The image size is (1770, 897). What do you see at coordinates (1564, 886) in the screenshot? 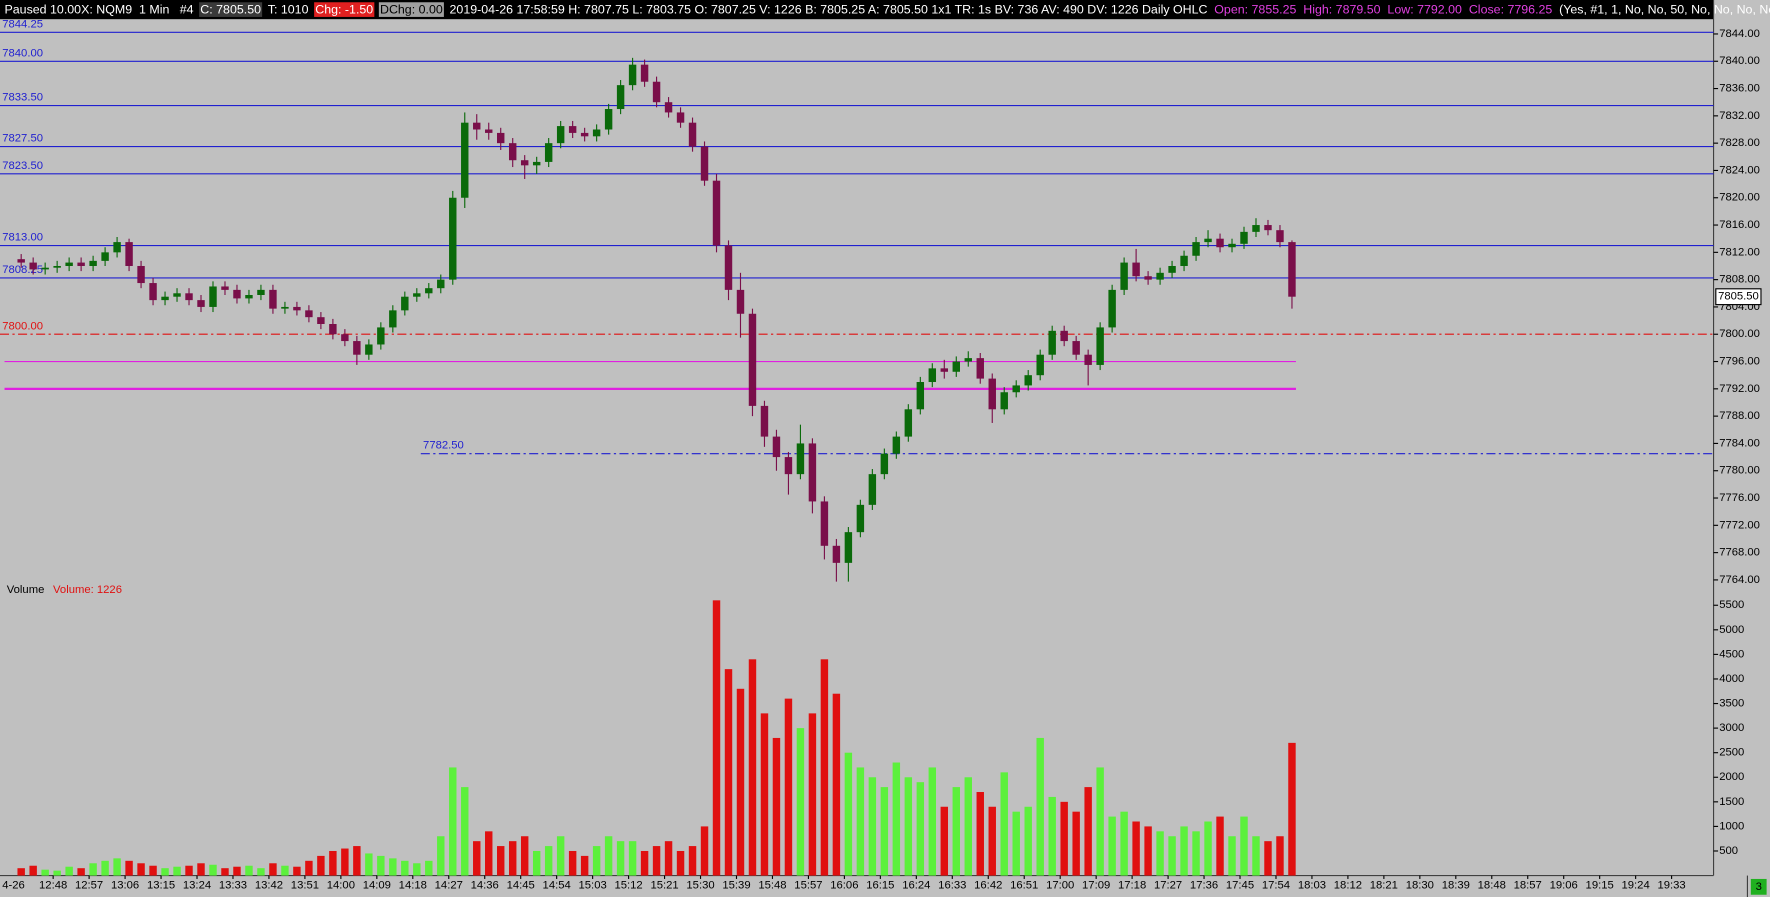
I see `time-tick-label: 19:06` at bounding box center [1564, 886].